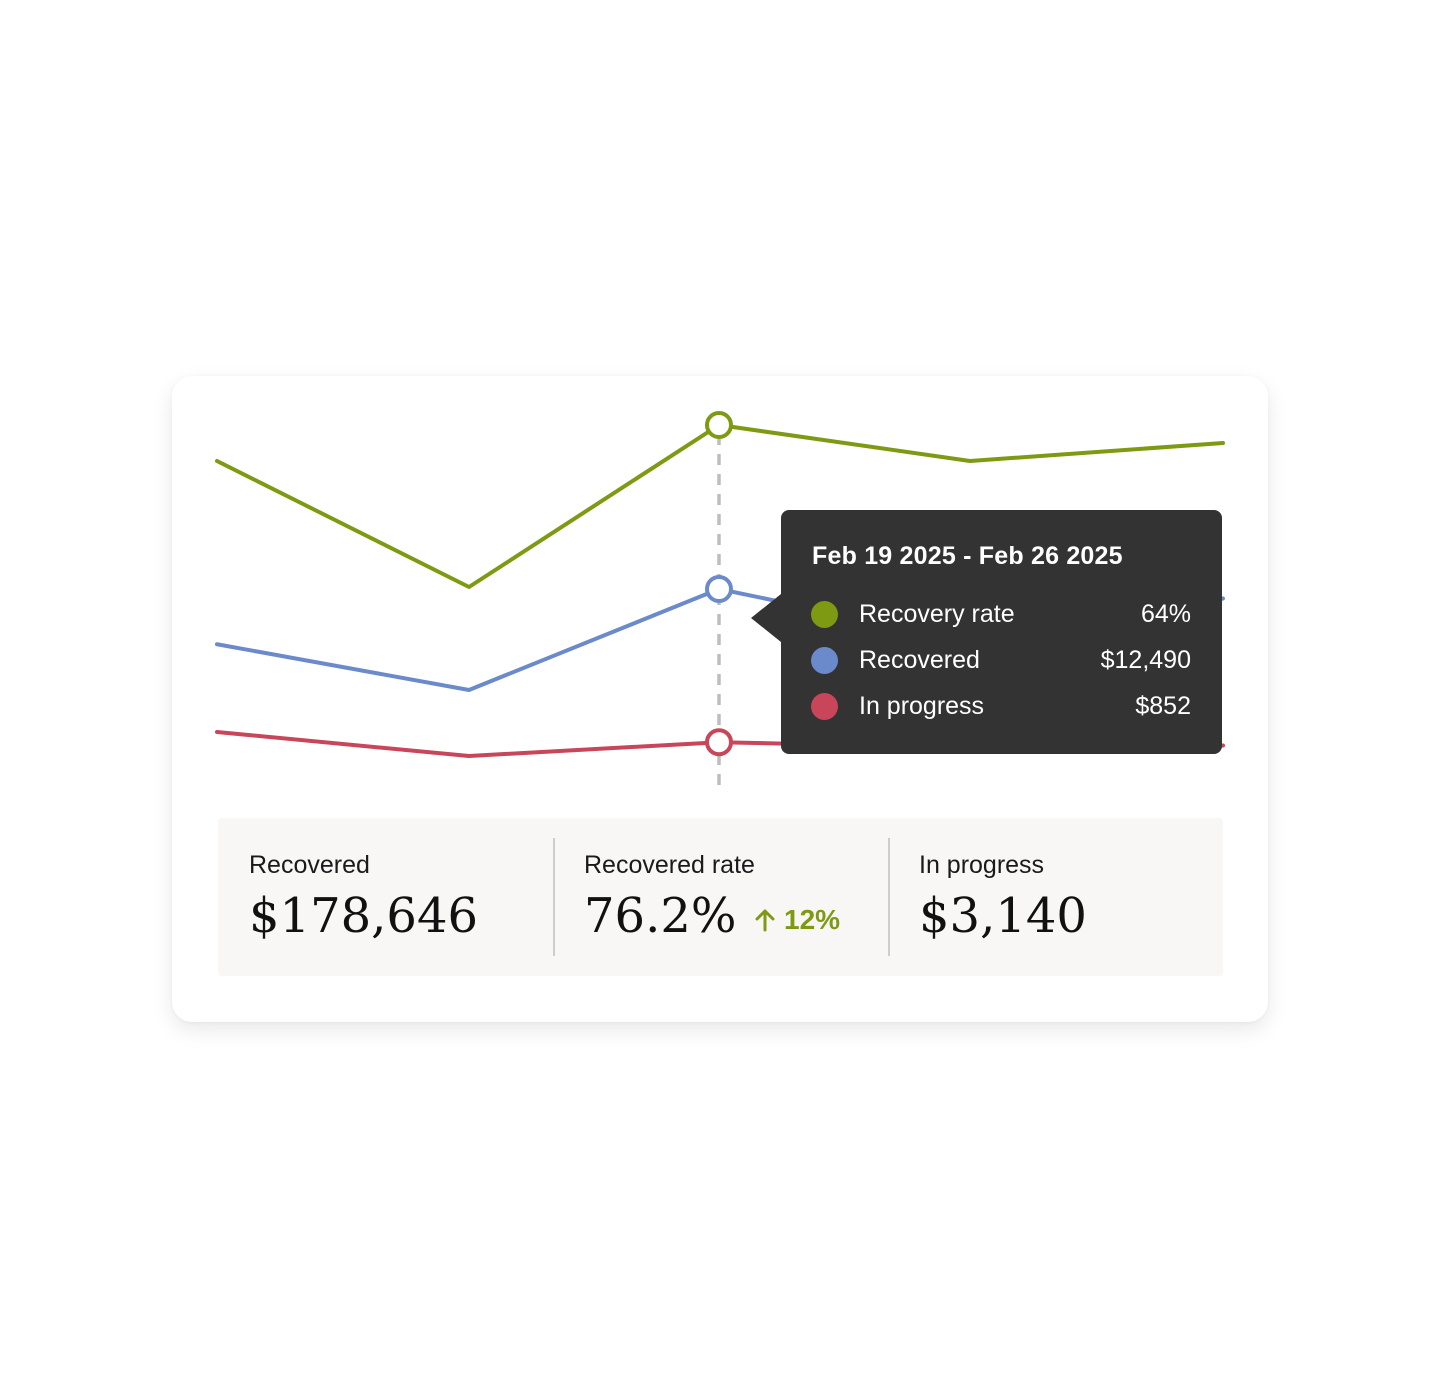  I want to click on stat-label: Recovered, so click(309, 865).